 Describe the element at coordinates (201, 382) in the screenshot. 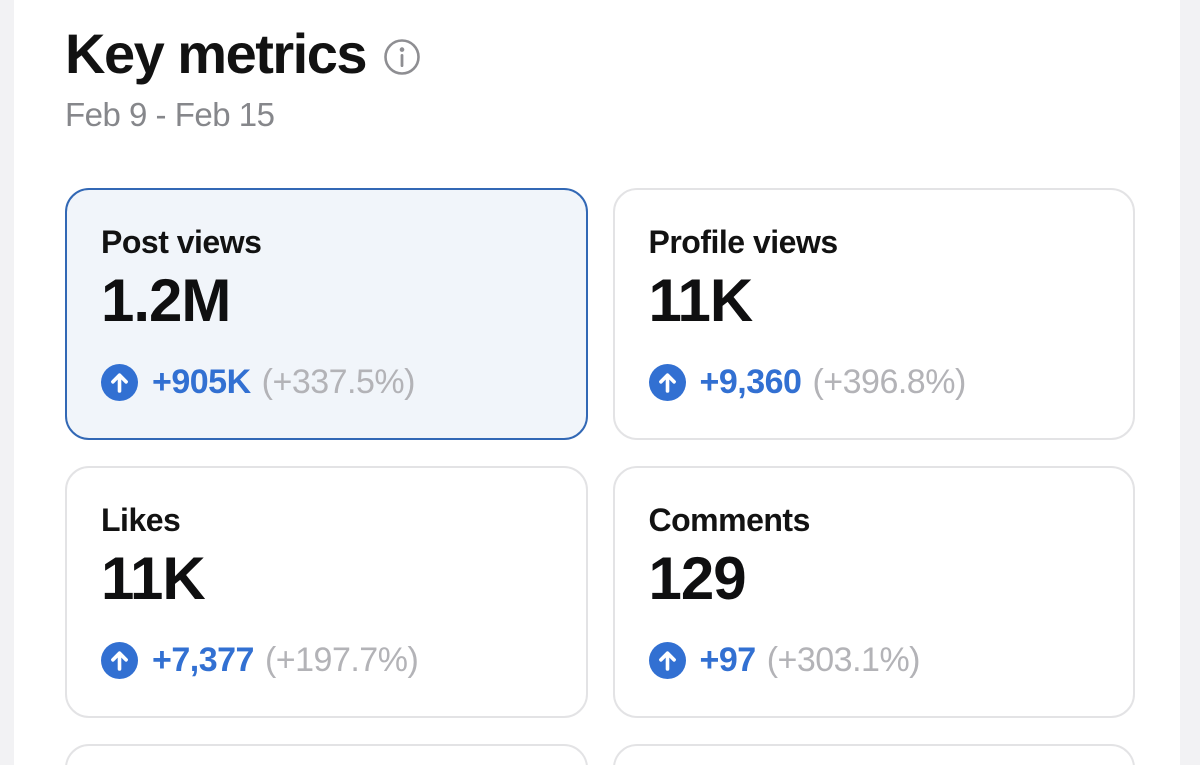

I see `metric-change: +905K` at that location.